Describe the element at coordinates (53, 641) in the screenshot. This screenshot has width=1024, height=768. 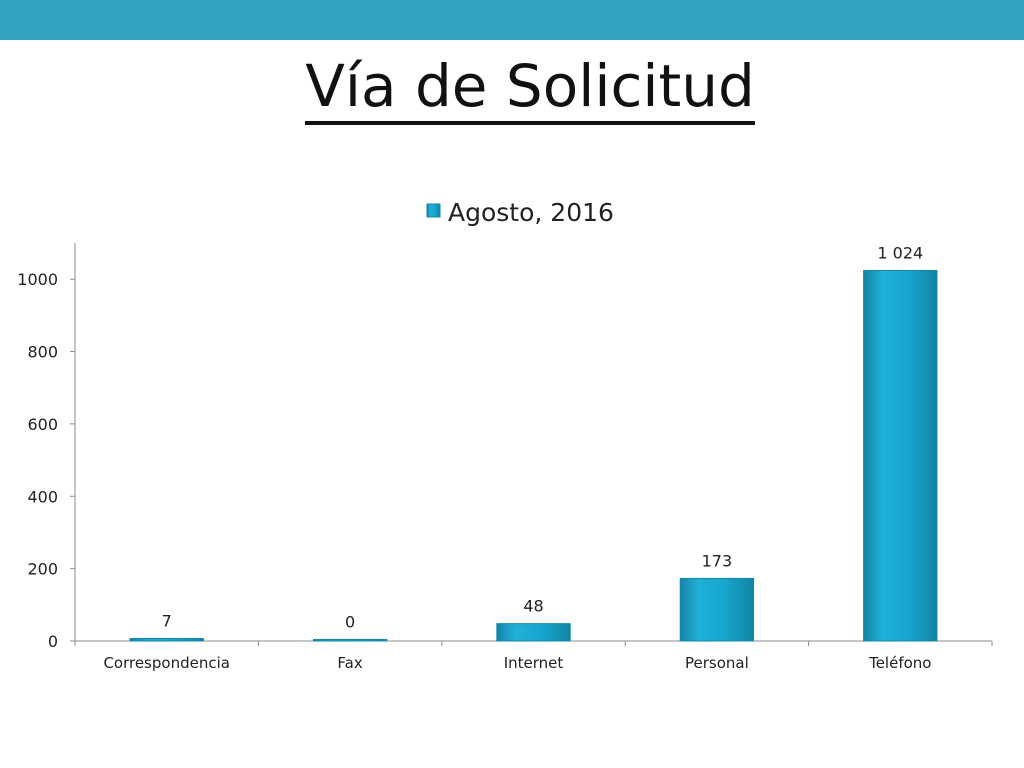
I see `y-tick-label: 0` at that location.